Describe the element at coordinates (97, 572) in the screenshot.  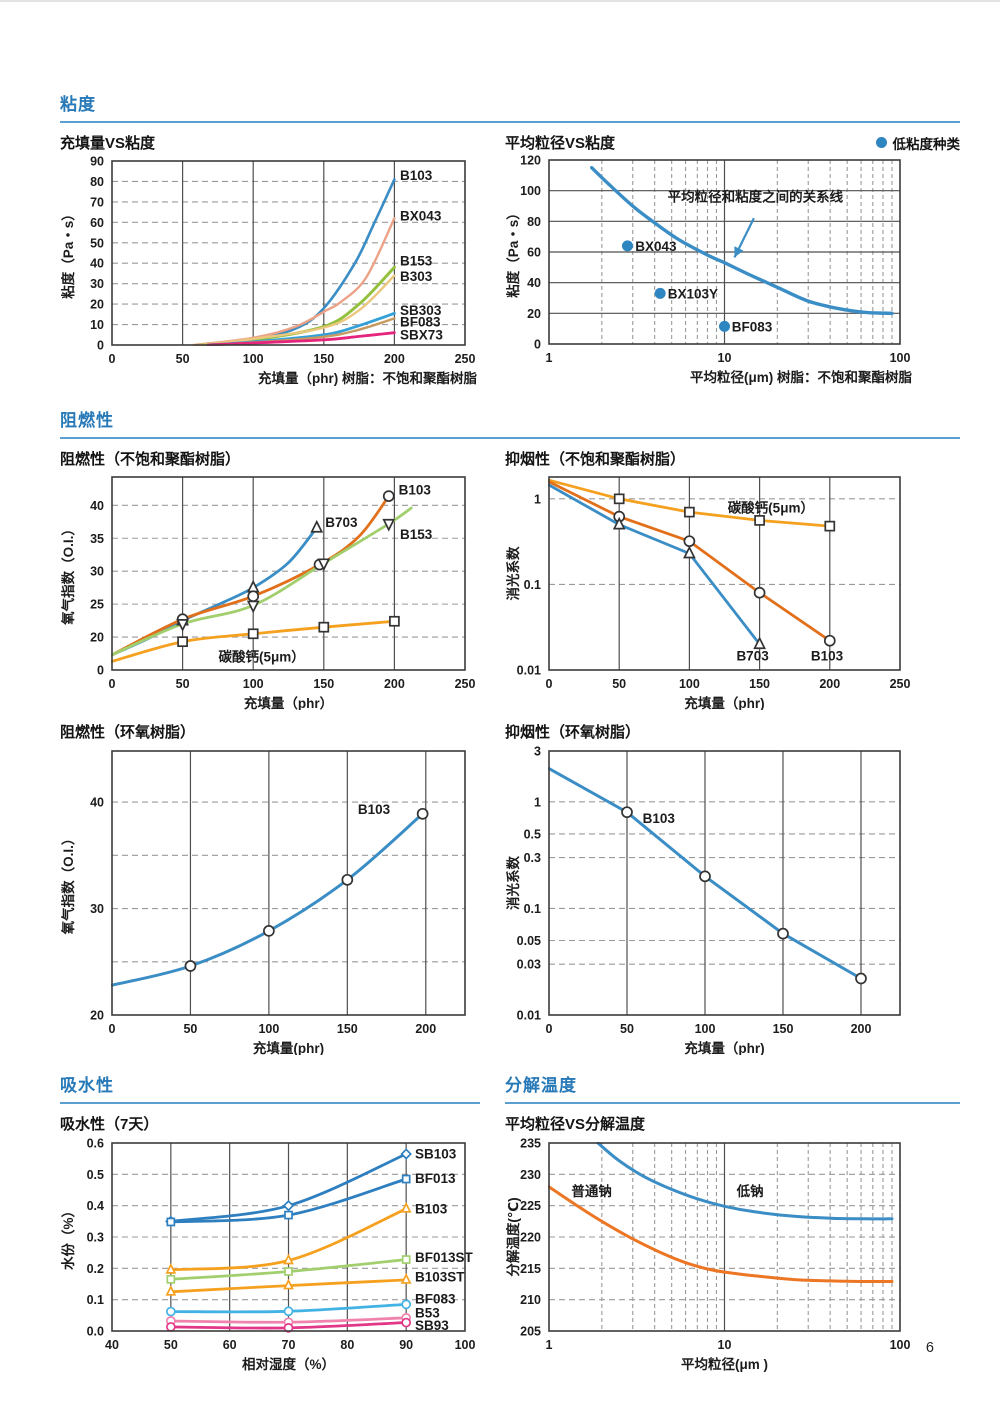
I see `svg-text: 30` at that location.